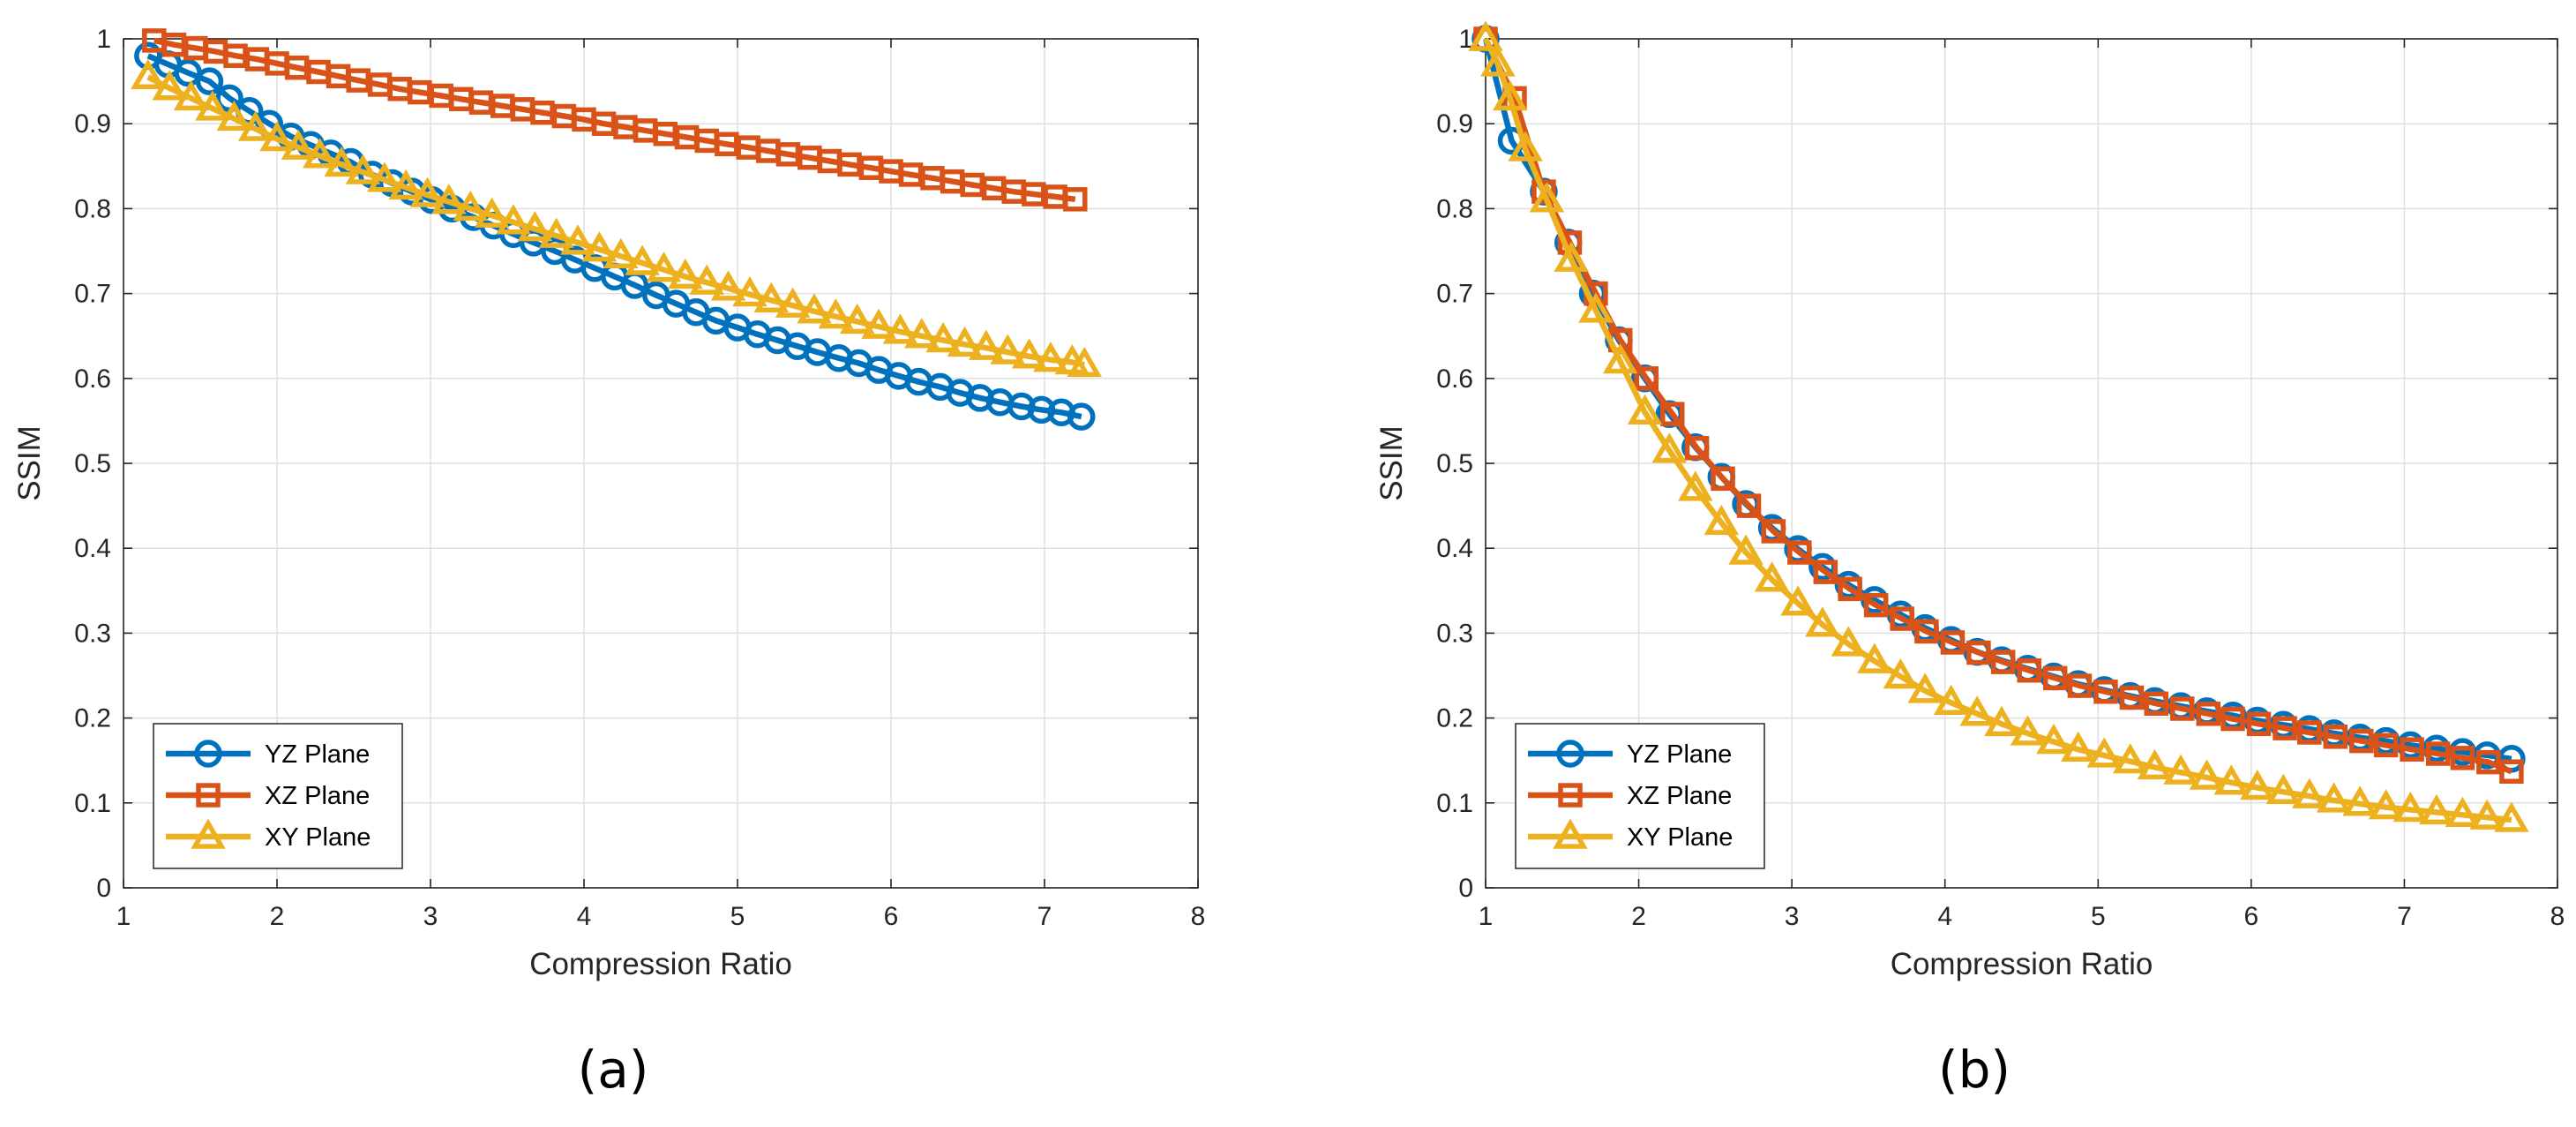 This screenshot has width=2576, height=1127. I want to click on y-axis-label: SSIM, so click(1392, 463).